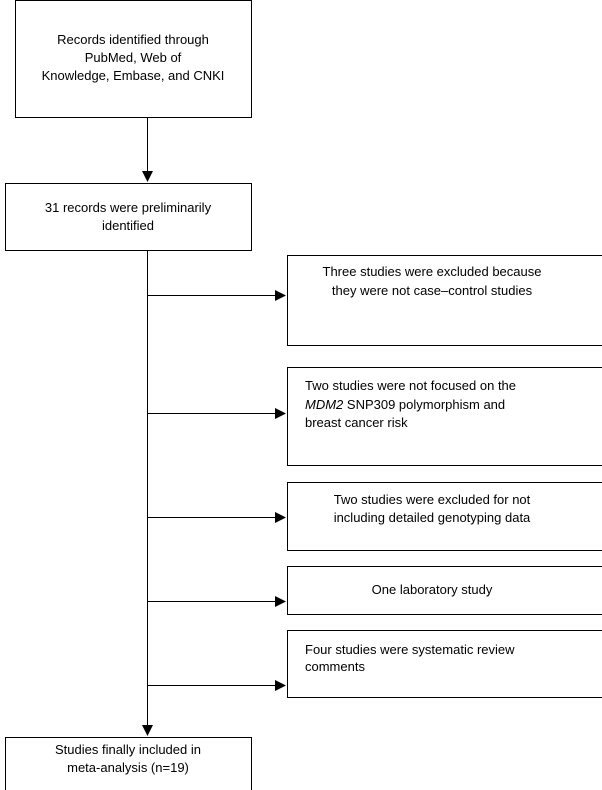 This screenshot has width=602, height=790. Describe the element at coordinates (128, 225) in the screenshot. I see `node-text: identified` at that location.